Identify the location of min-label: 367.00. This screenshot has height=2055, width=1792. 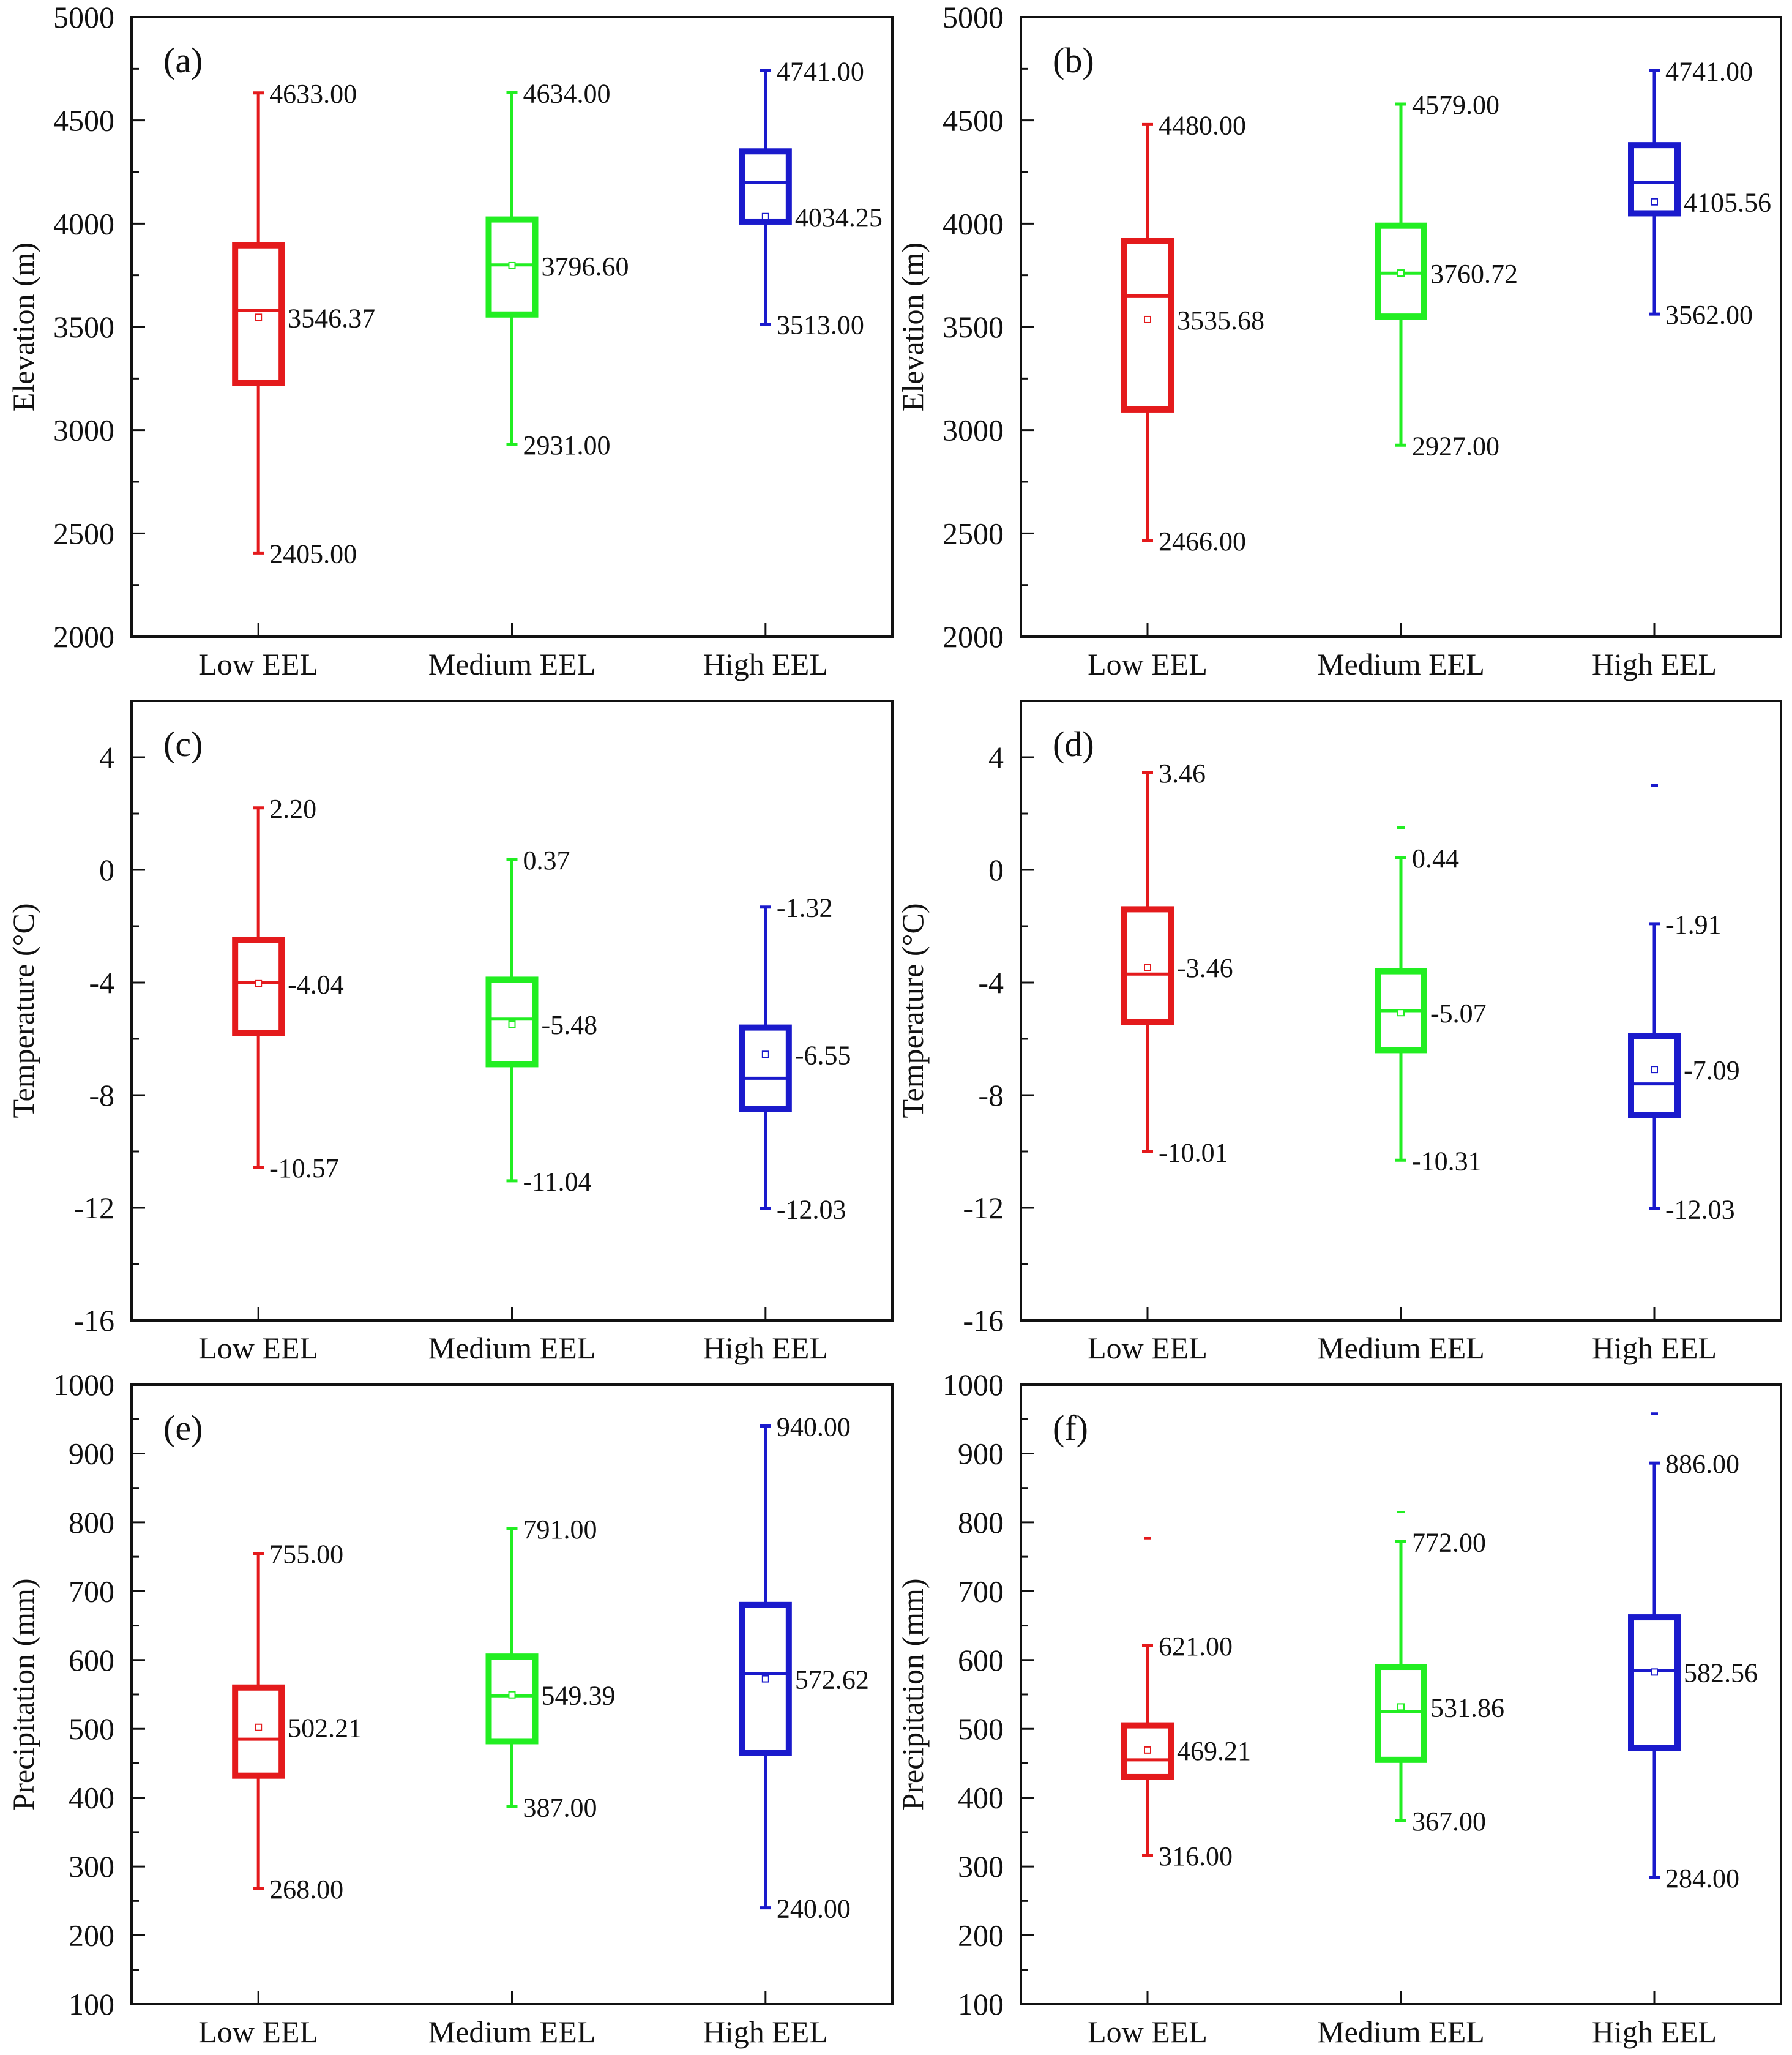
(1449, 1821).